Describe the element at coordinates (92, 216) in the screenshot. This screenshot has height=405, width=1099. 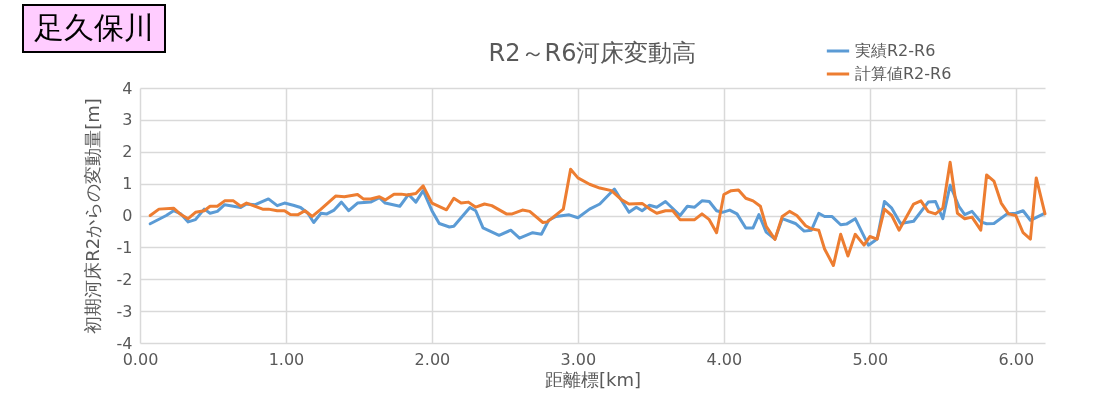
I see `y-axis-title: 初期河床R2からの変動量[m]` at that location.